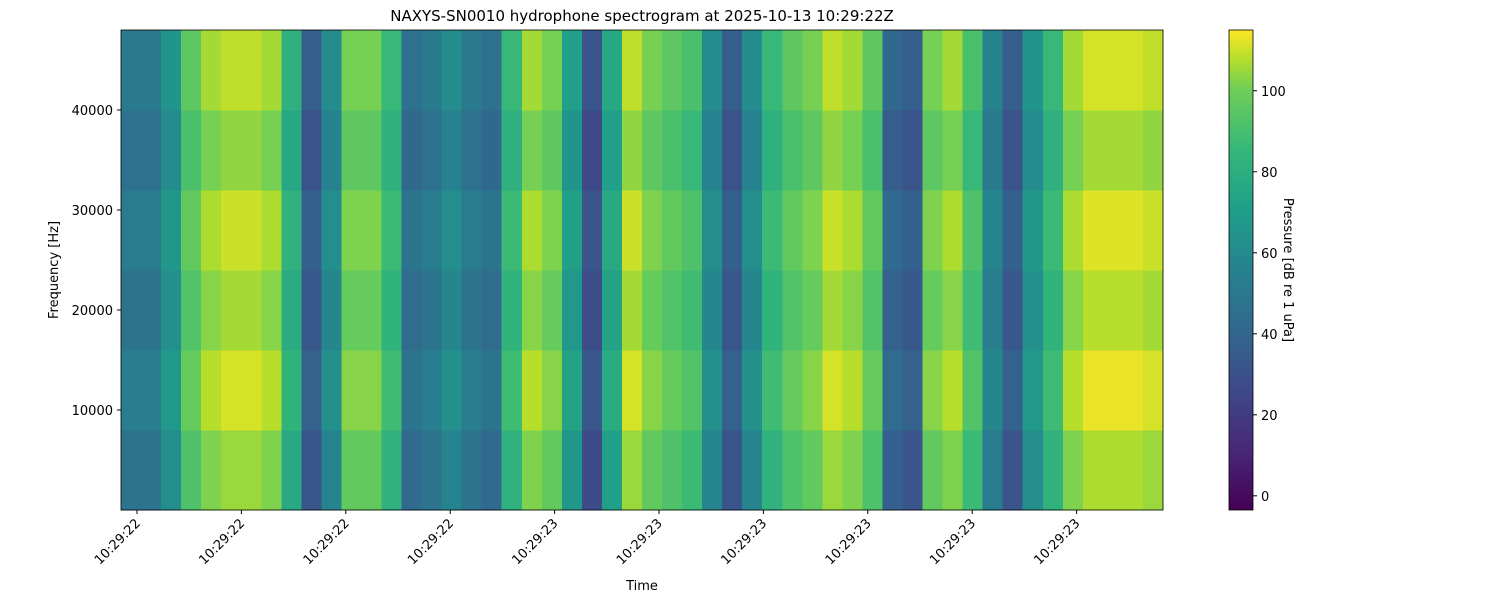  Describe the element at coordinates (92, 211) in the screenshot. I see `y-tick-label: 30000` at that location.